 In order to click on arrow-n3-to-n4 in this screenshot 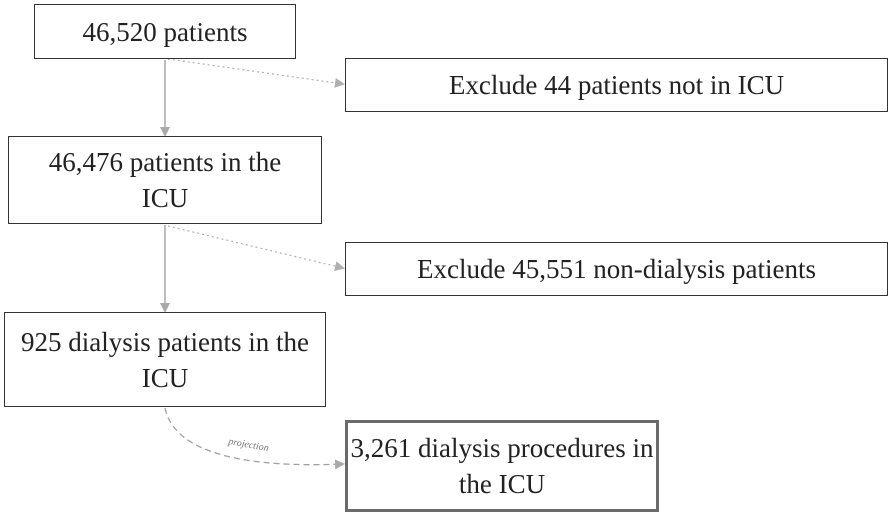, I will do `click(254, 438)`.